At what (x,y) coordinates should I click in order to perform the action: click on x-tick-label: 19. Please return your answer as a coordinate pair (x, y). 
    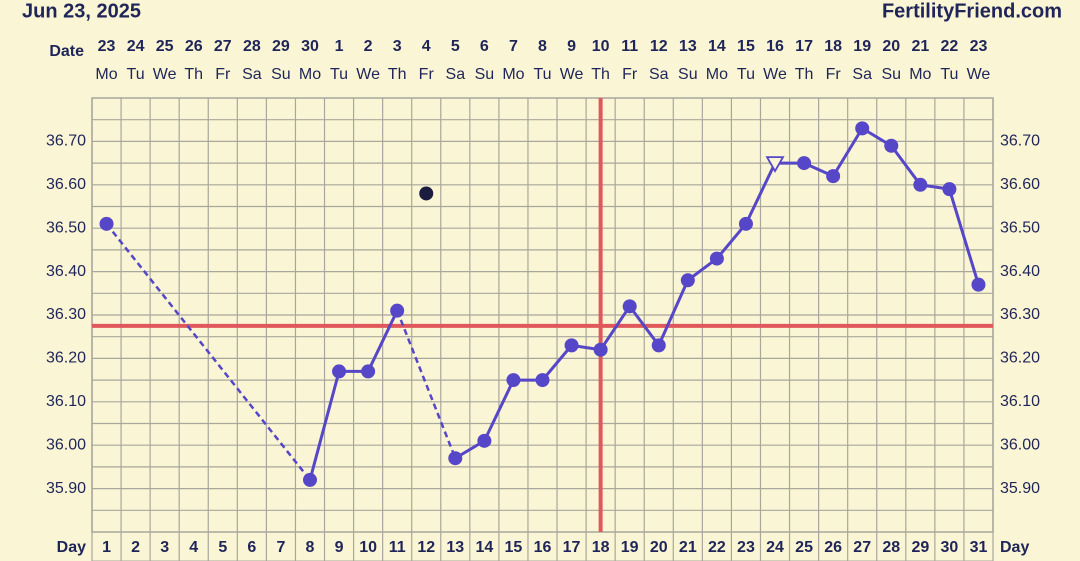
    Looking at the image, I should click on (630, 547).